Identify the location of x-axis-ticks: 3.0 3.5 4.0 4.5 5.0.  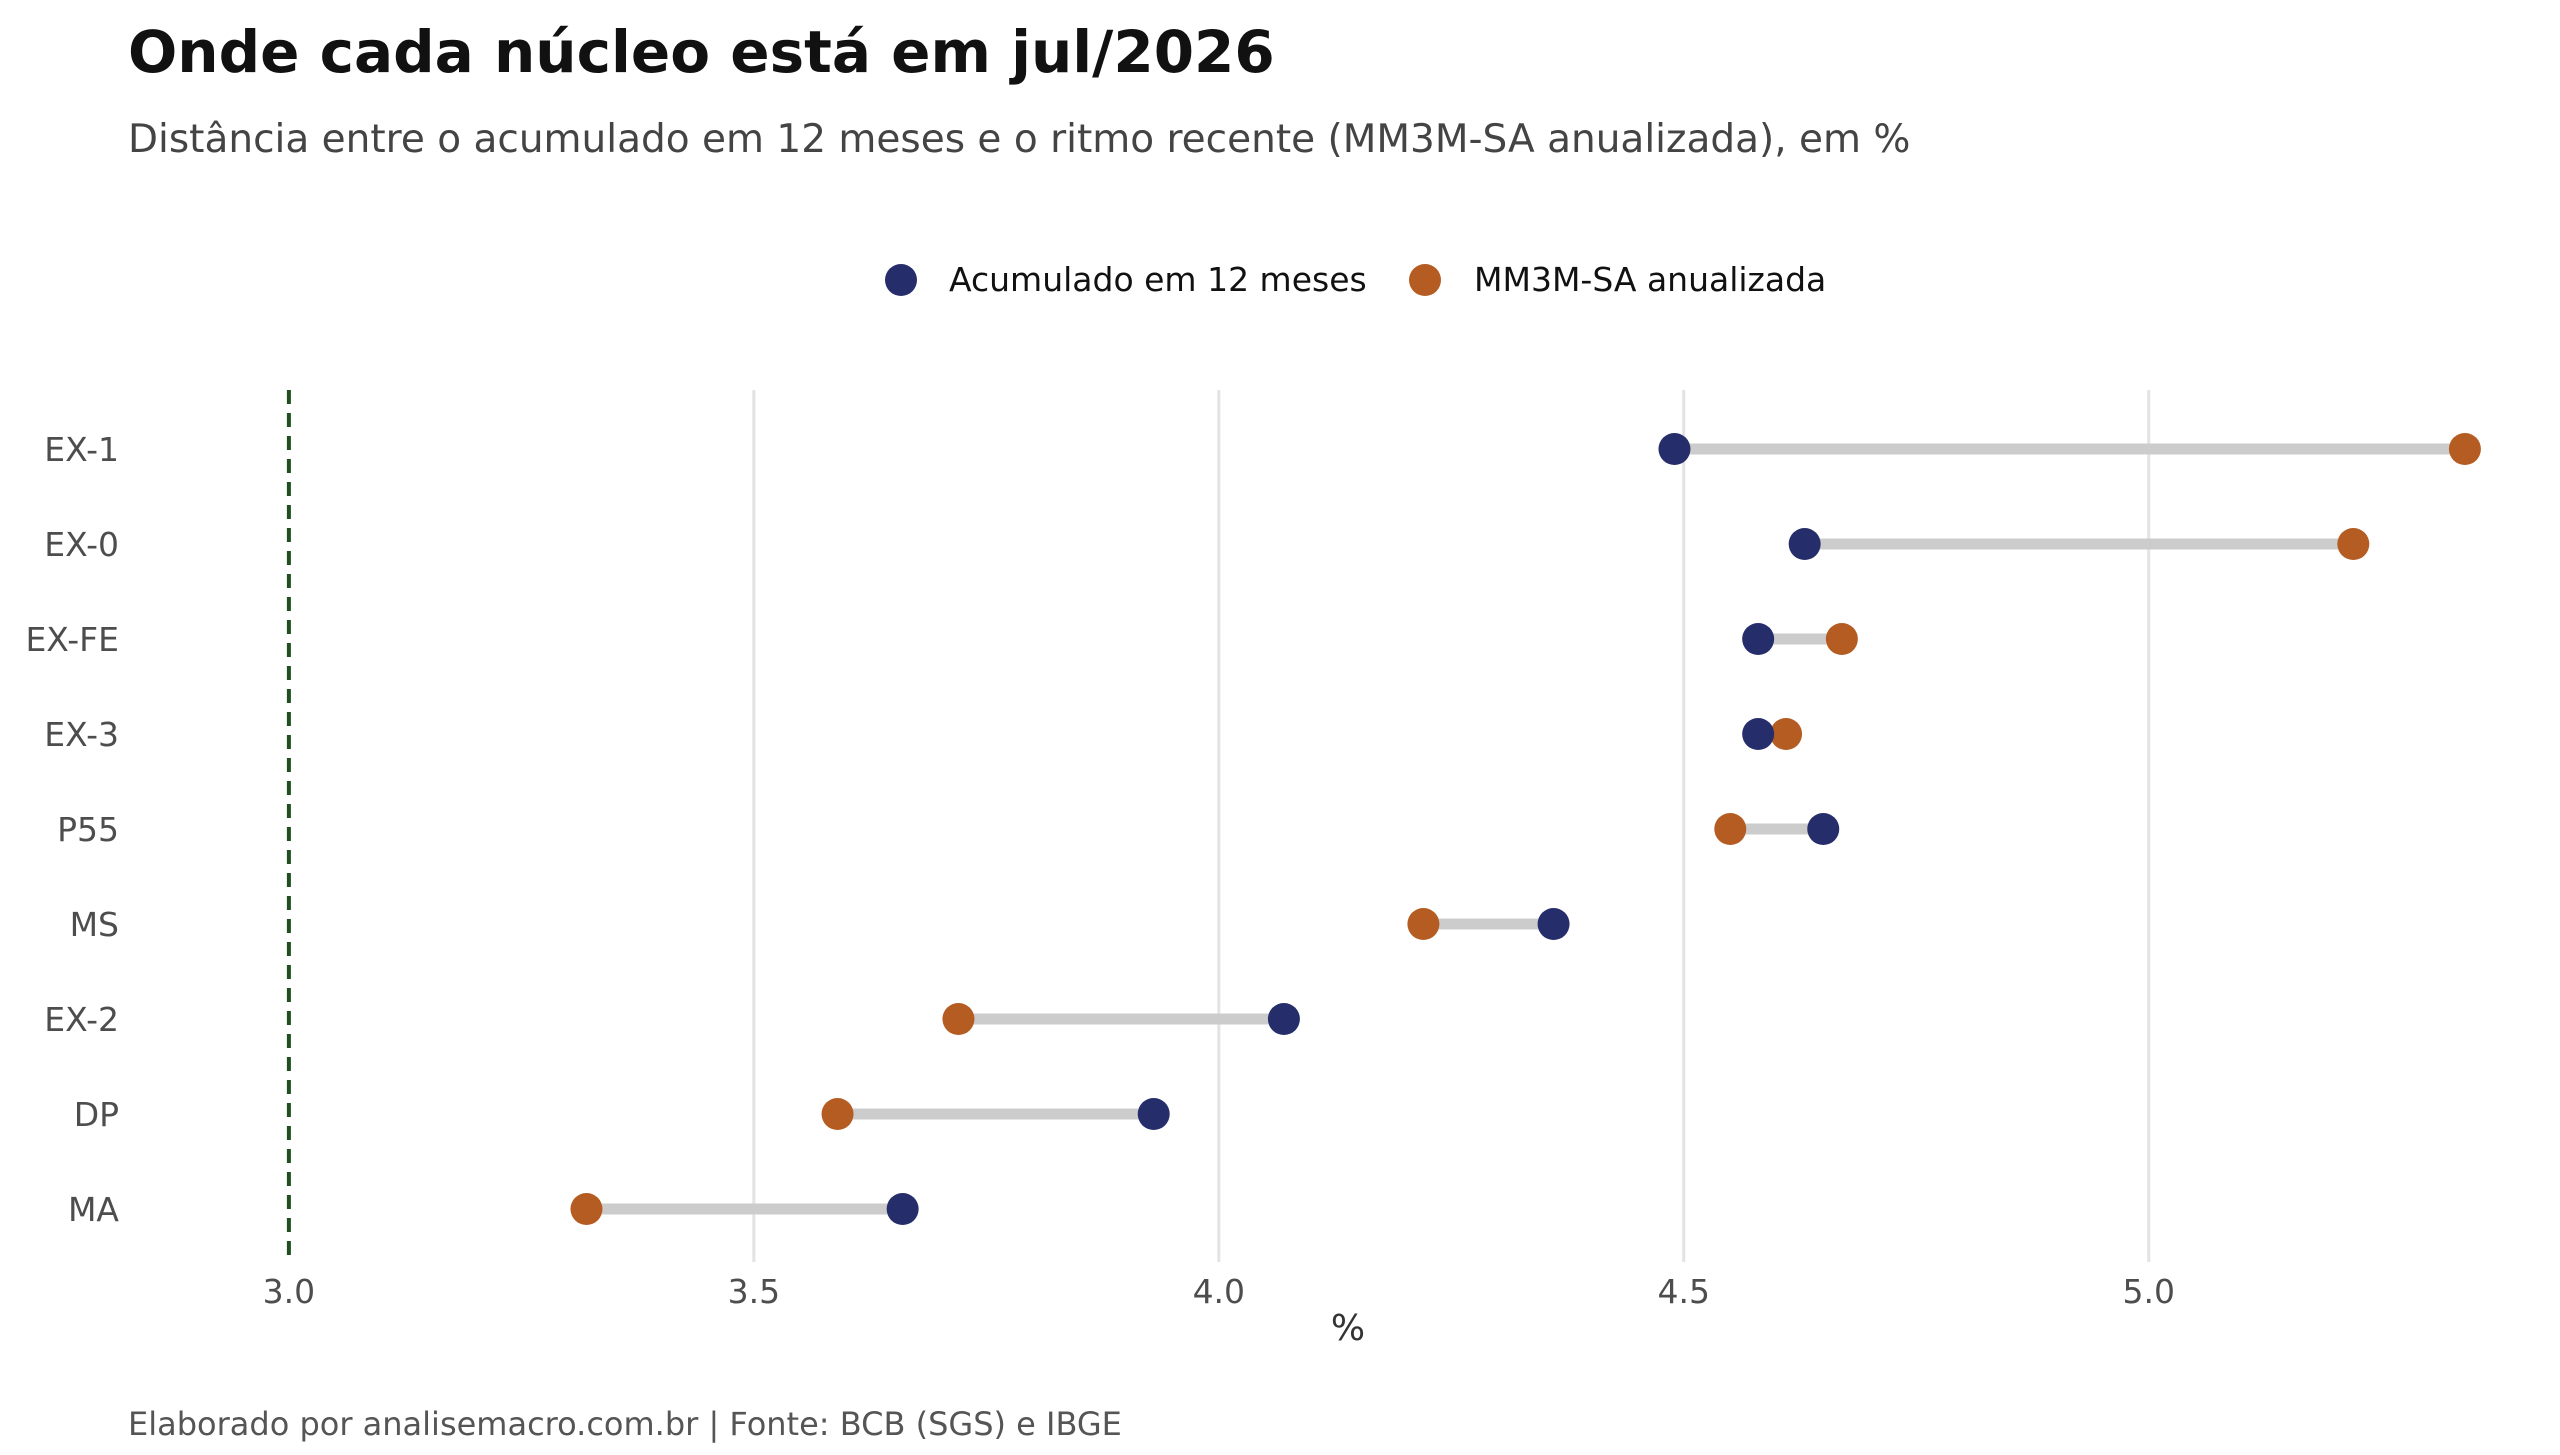
(1219, 1291).